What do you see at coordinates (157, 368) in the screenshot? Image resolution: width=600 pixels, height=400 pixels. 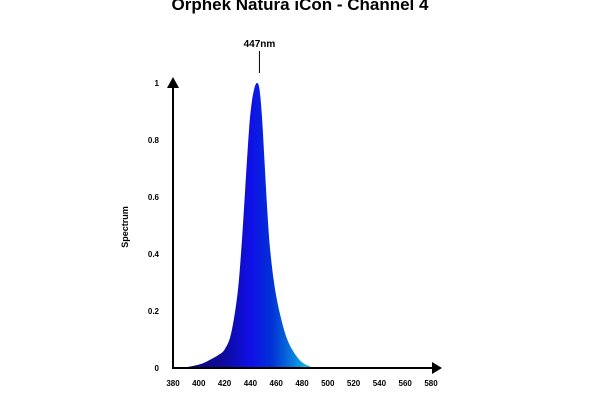 I see `y-tick-label: 0` at bounding box center [157, 368].